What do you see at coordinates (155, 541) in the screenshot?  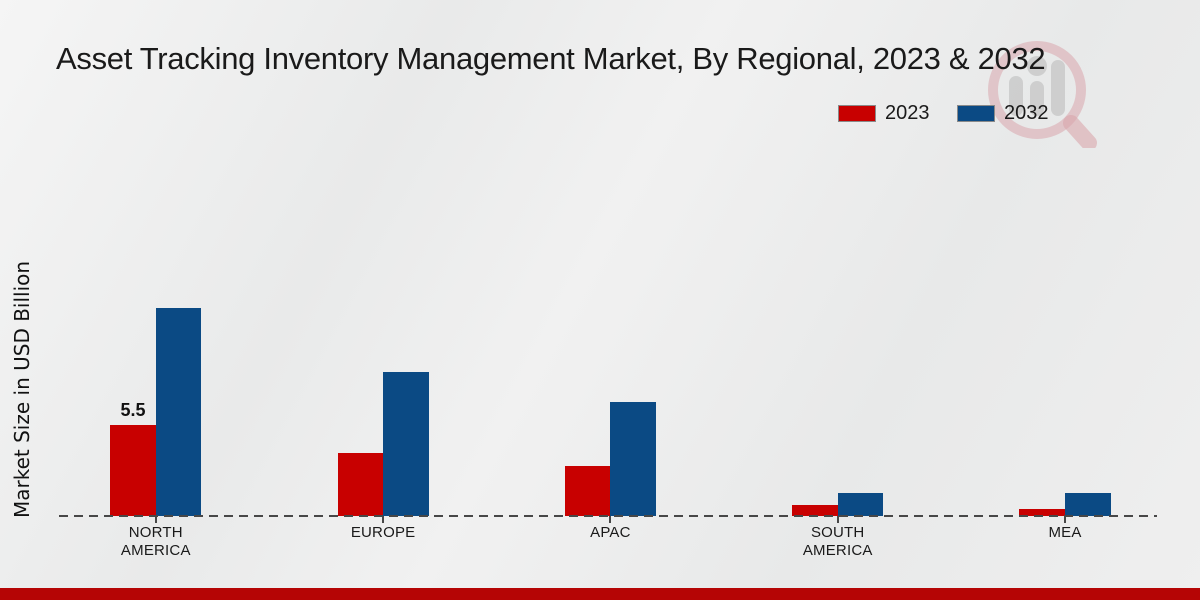 I see `x-axis-category-label: NORTH AMERICA` at bounding box center [155, 541].